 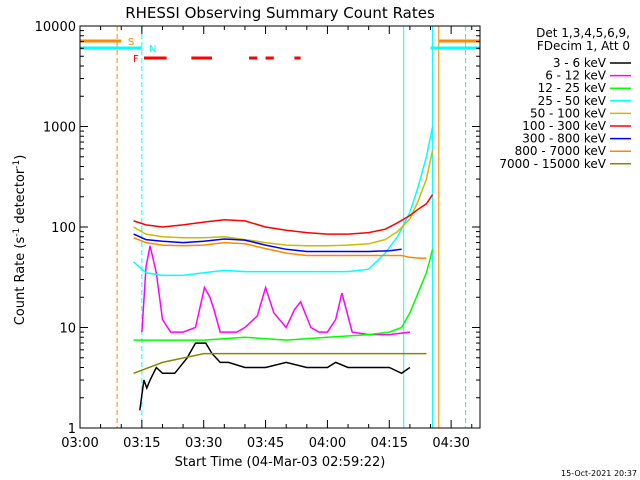 What do you see at coordinates (20, 157) in the screenshot?
I see `y-axis-label-end: )` at bounding box center [20, 157].